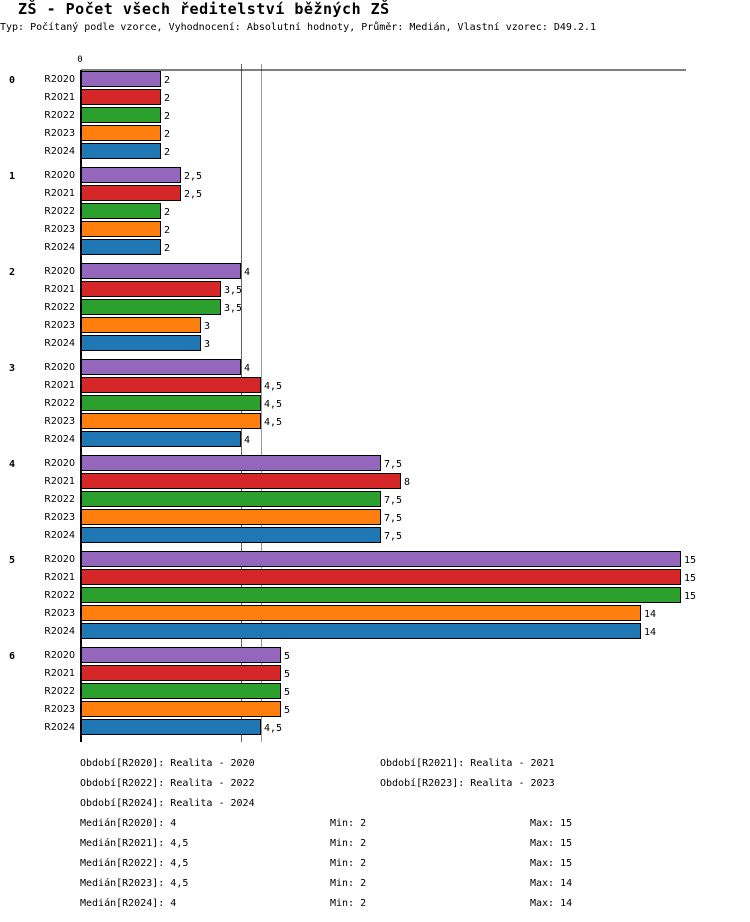 The image size is (750, 922). Describe the element at coordinates (551, 843) in the screenshot. I see `stat-max-r2021: Max: 15` at that location.